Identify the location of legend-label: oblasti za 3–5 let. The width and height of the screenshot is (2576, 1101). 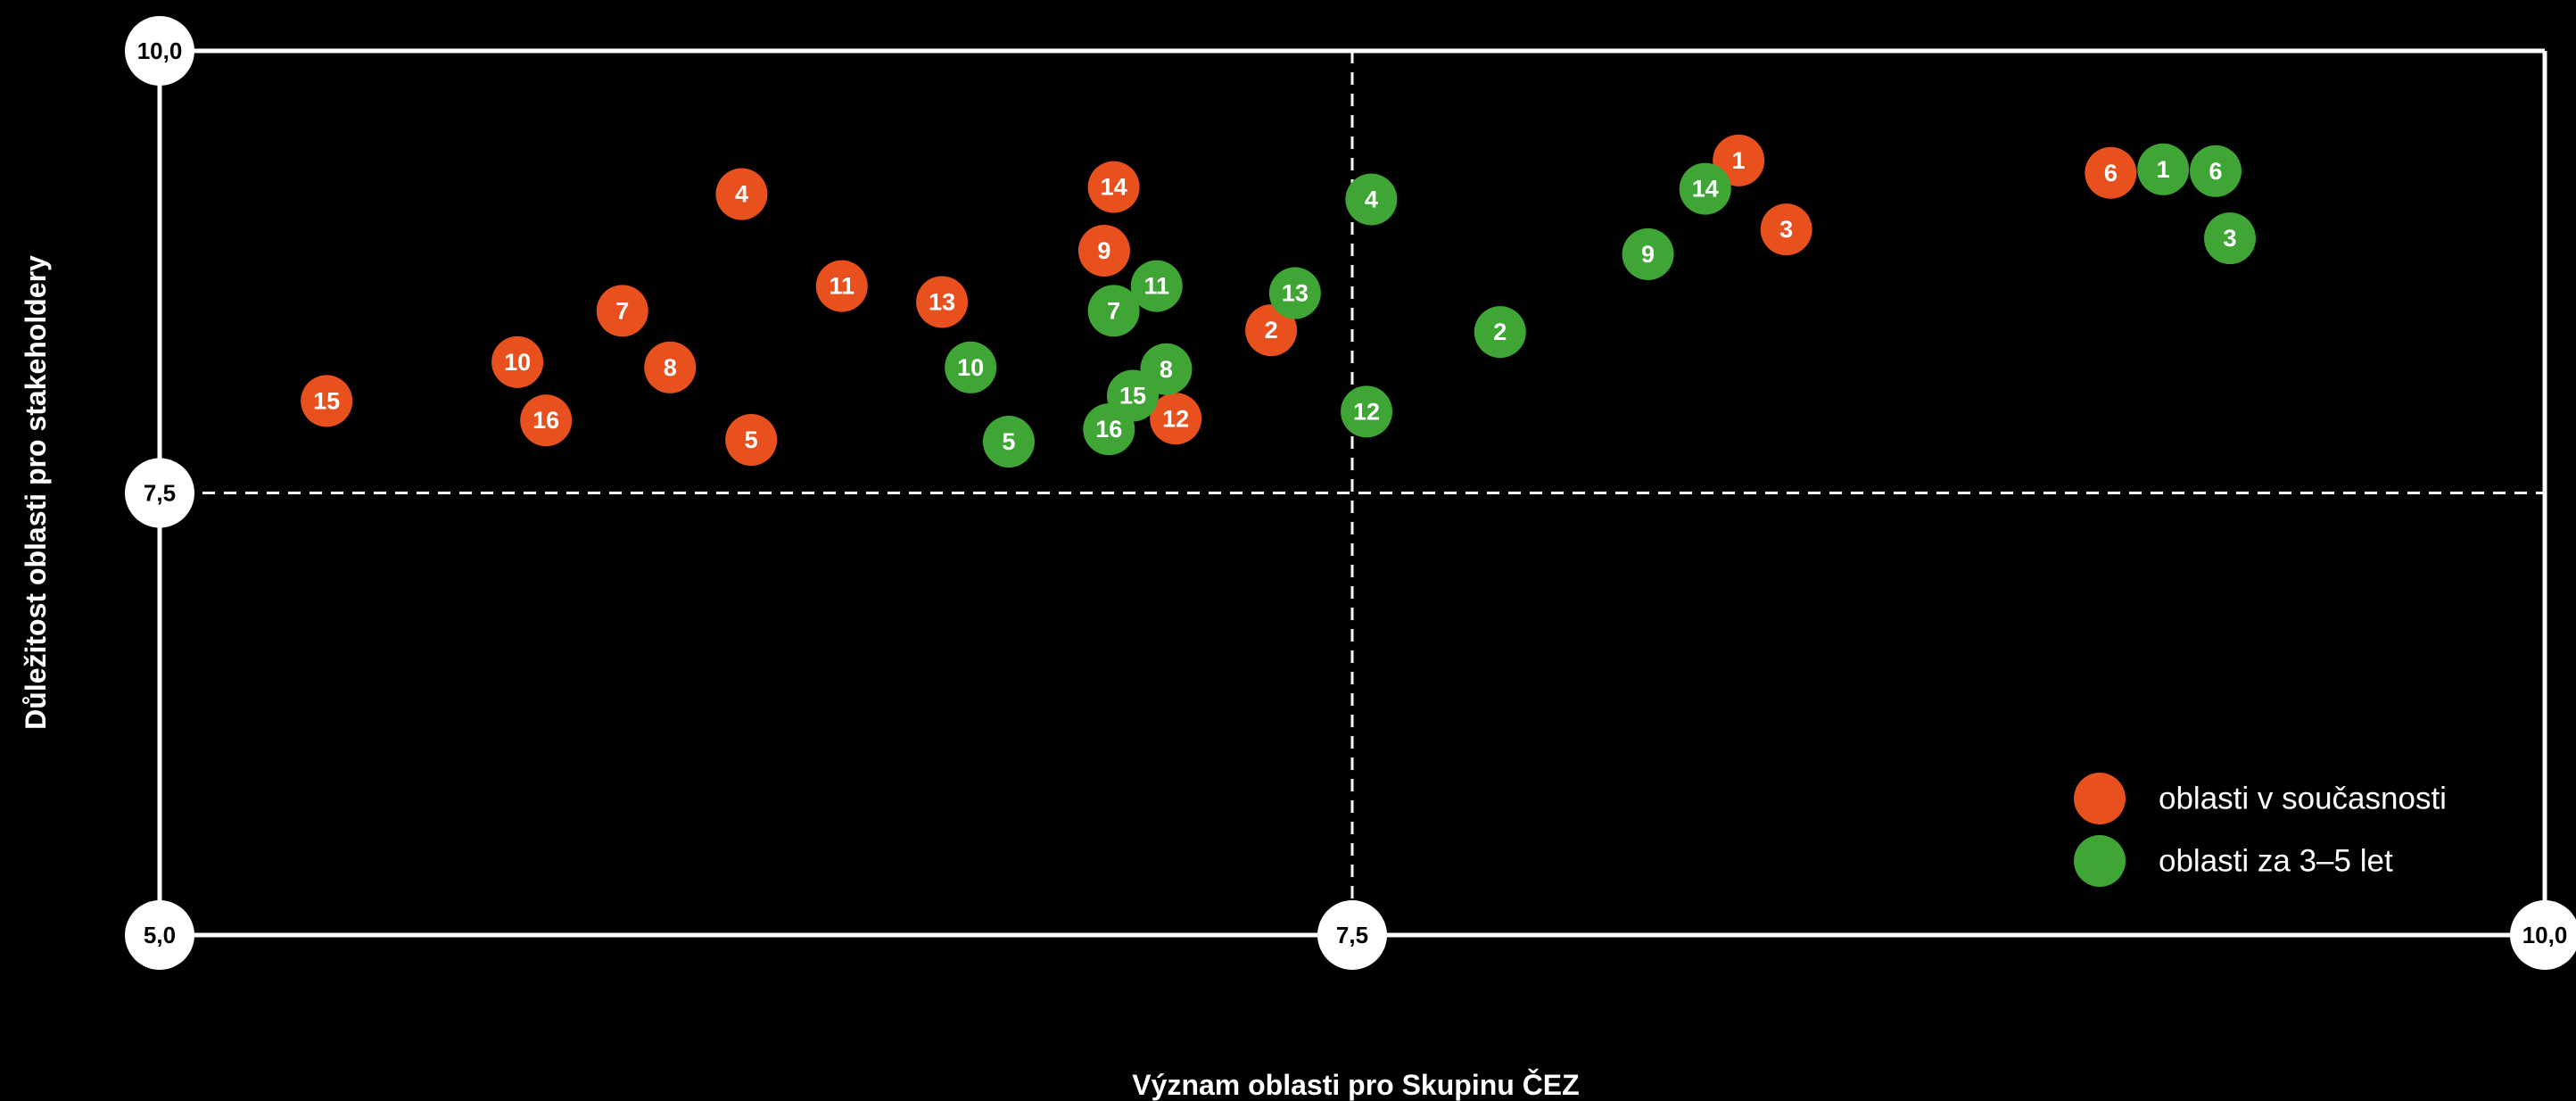
(2276, 861).